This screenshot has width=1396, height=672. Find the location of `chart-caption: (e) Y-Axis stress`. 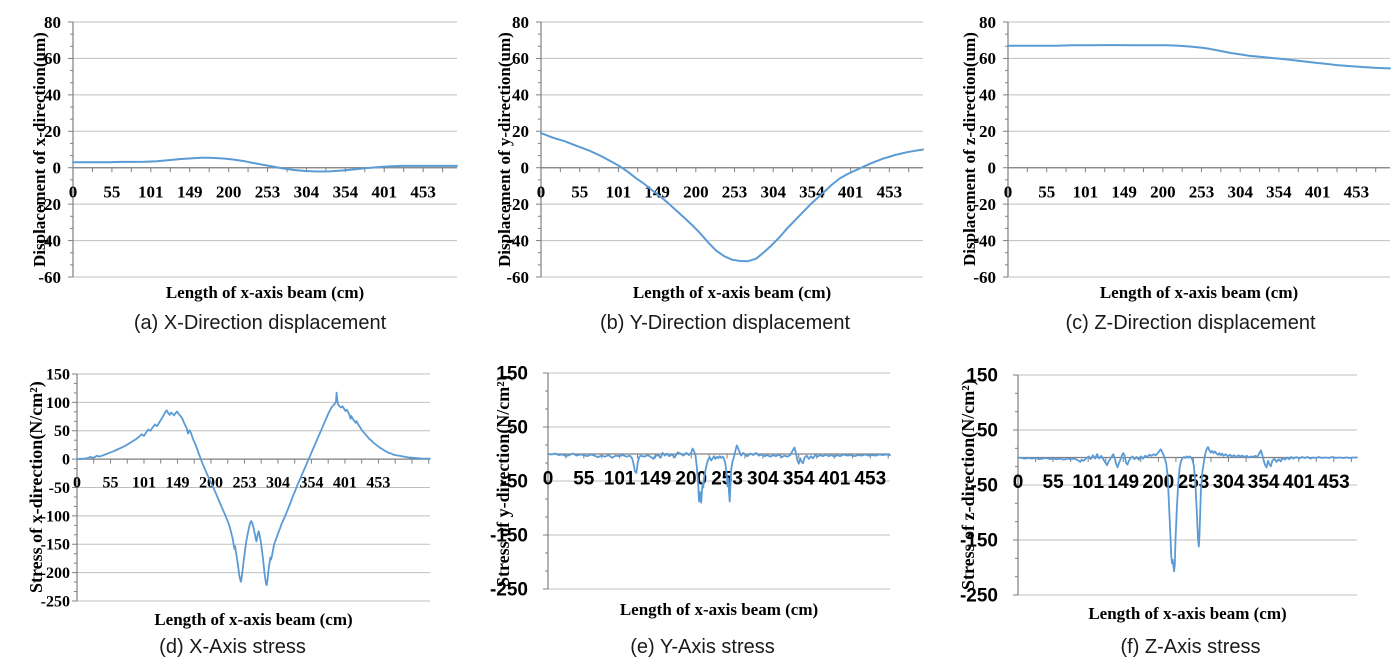

chart-caption: (e) Y-Axis stress is located at coordinates (702, 647).